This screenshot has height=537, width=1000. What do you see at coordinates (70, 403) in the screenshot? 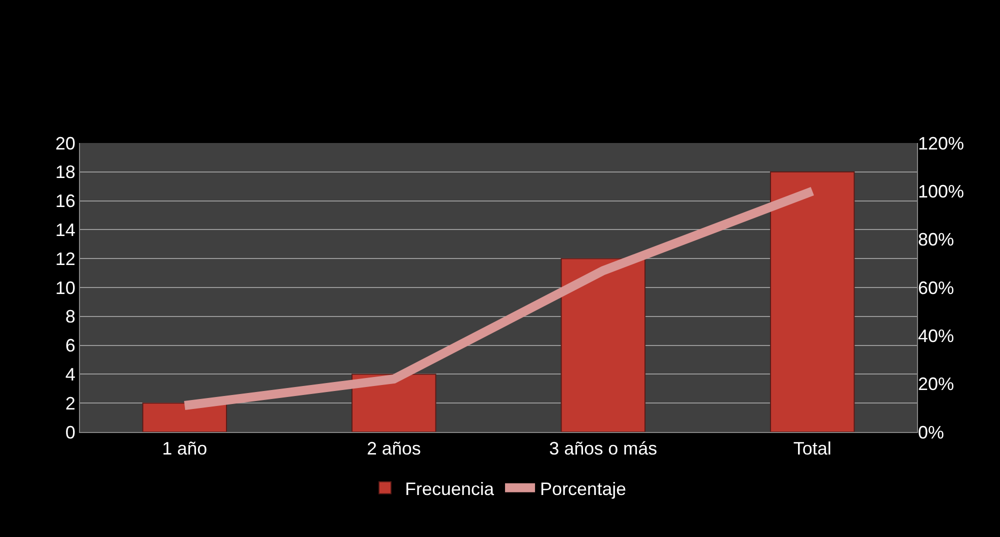
I see `y-tick-label: 2` at bounding box center [70, 403].